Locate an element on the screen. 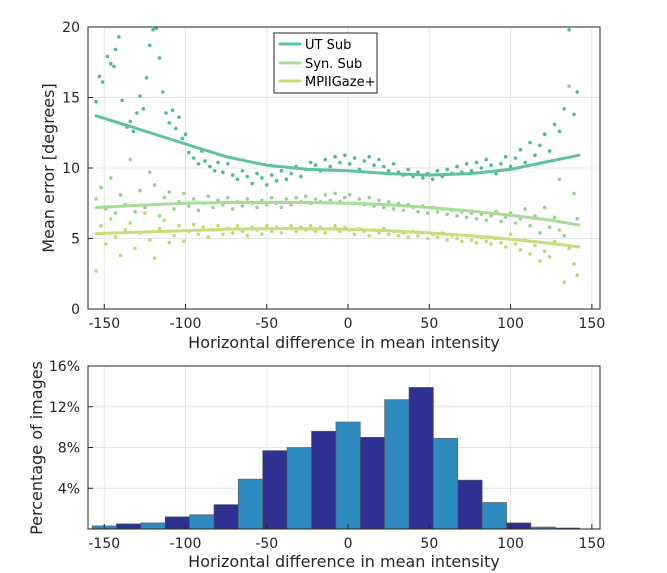  scatter-x-tick-label: -50 is located at coordinates (266, 324).